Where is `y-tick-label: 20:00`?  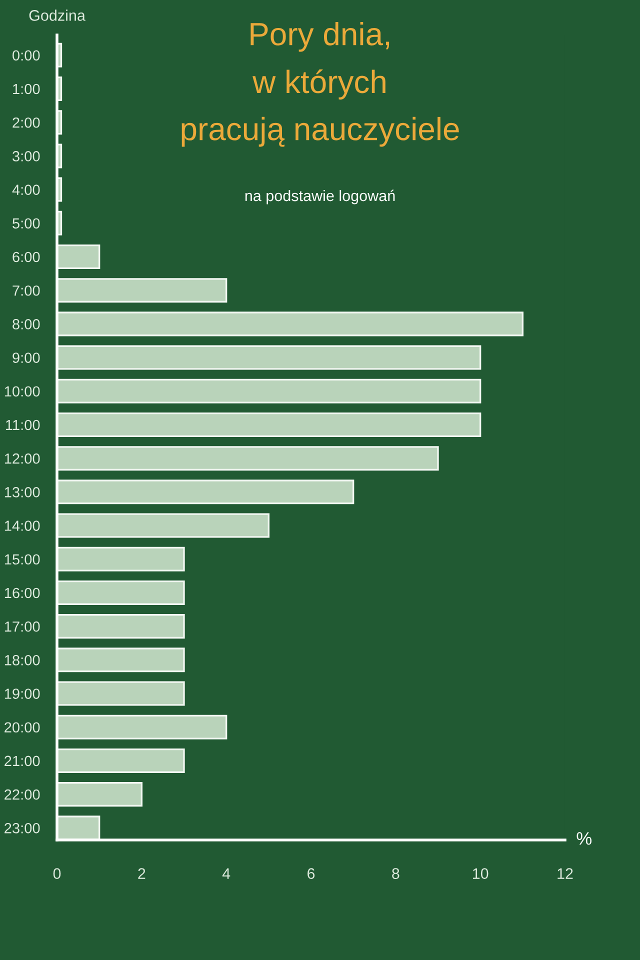
y-tick-label: 20:00 is located at coordinates (22, 727).